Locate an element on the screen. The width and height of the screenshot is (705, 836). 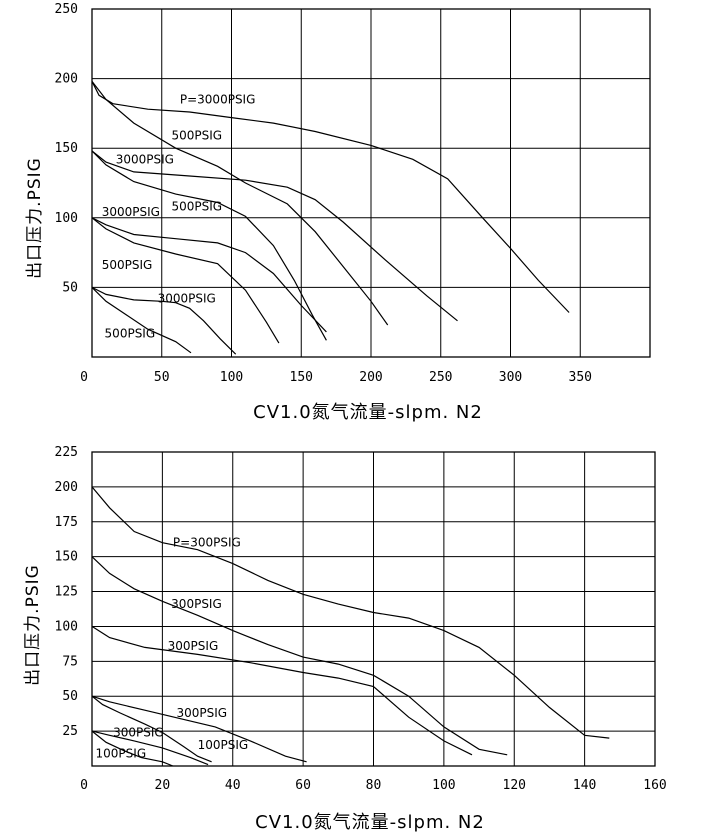
y-tick-label: 25 is located at coordinates (70, 731).